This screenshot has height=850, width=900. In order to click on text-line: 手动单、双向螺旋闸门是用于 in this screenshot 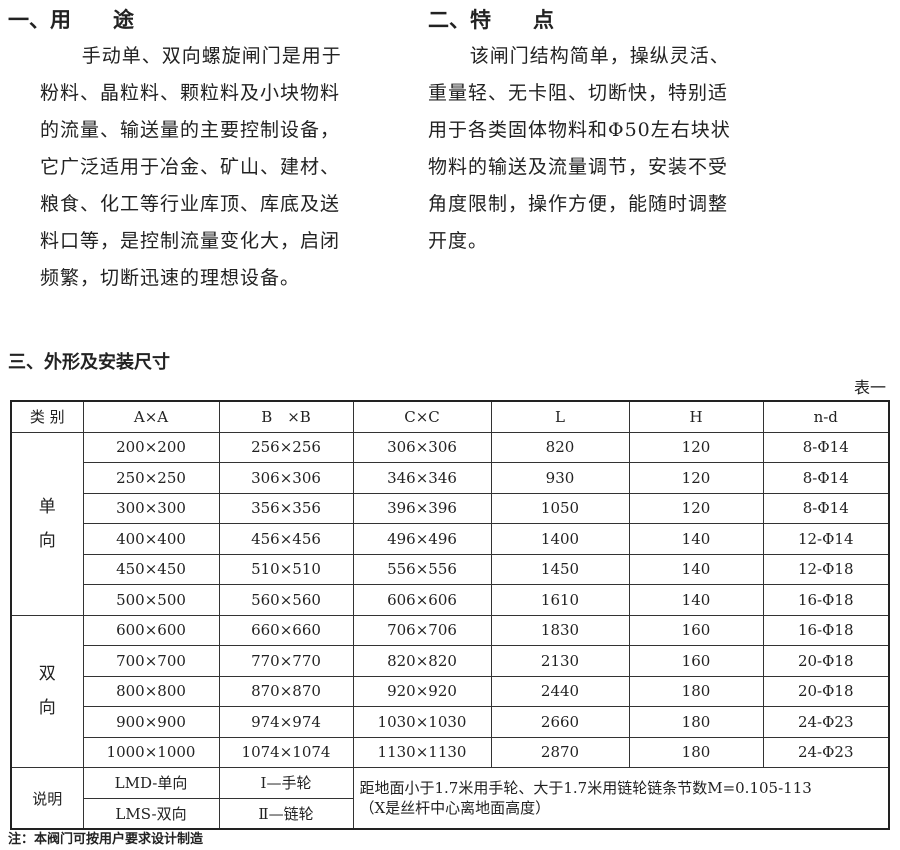, I will do `click(211, 56)`.